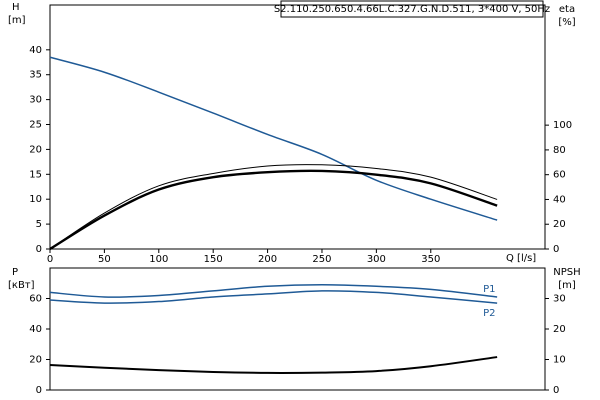 This screenshot has height=400, width=600. Describe the element at coordinates (559, 299) in the screenshot. I see `y2-tick-label: 30` at that location.